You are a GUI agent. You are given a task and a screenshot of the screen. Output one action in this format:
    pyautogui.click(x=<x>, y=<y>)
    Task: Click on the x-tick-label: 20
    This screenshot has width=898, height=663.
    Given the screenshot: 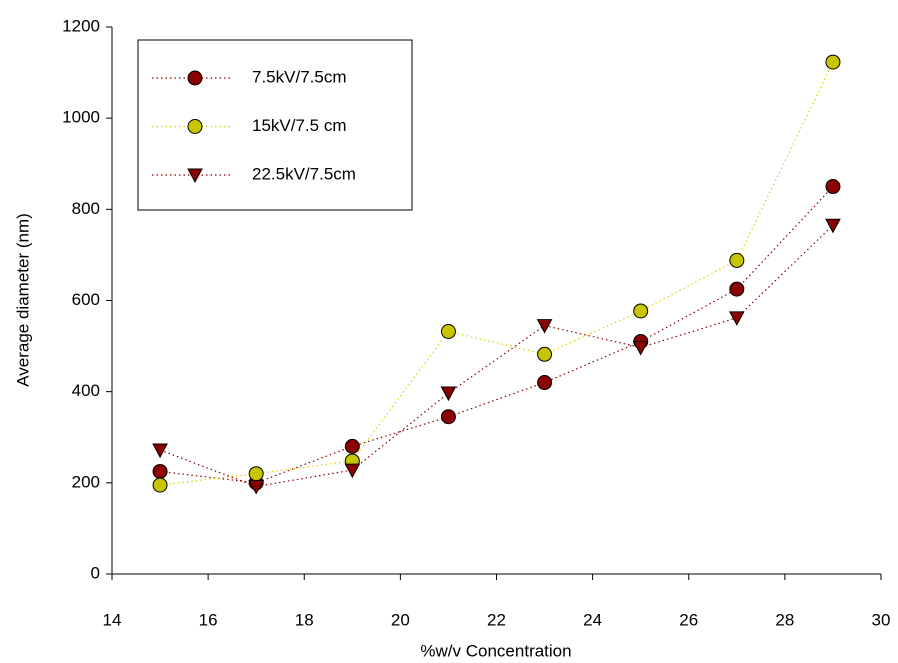 What is the action you would take?
    pyautogui.click(x=400, y=619)
    